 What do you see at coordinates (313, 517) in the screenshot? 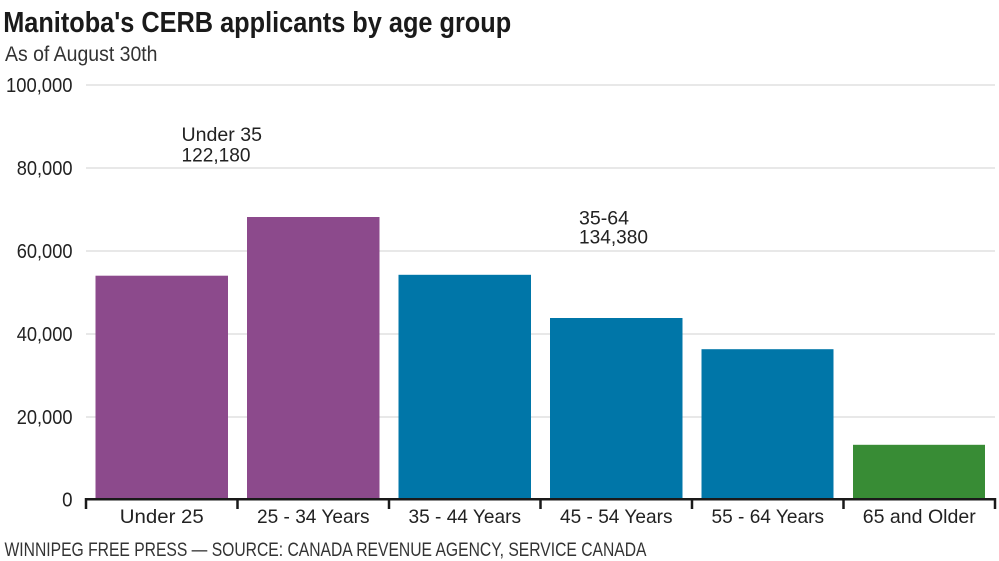
I see `svg-text: 25 - 34 Years` at bounding box center [313, 517].